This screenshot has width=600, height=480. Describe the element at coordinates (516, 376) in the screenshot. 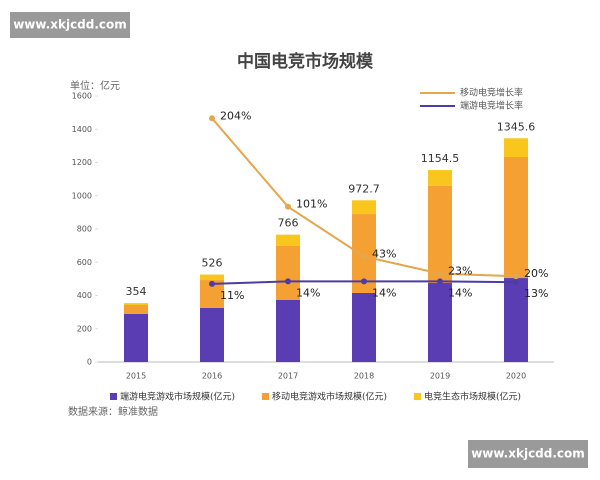

I see `x-tick-label: 2020` at that location.